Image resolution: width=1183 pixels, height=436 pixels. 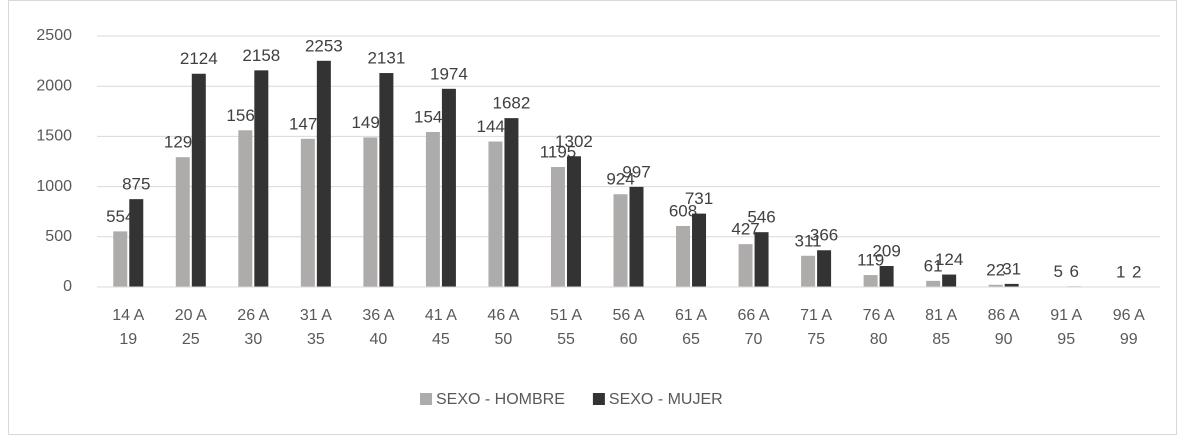 What do you see at coordinates (754, 327) in the screenshot?
I see `x-tick-label: 66 A 70` at bounding box center [754, 327].